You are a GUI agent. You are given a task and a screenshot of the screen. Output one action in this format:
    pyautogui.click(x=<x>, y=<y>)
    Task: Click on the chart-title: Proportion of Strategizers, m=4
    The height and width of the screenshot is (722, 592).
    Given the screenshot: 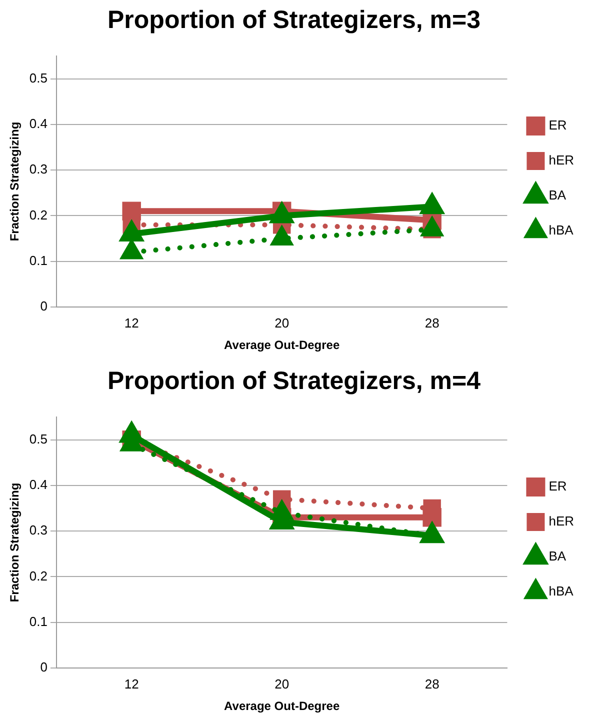 What is the action you would take?
    pyautogui.click(x=294, y=380)
    